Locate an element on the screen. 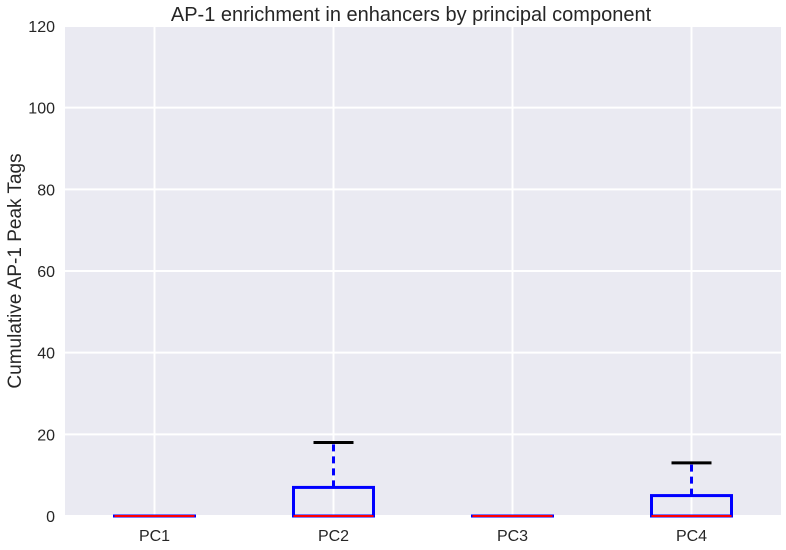  box-pc4 is located at coordinates (691, 489).